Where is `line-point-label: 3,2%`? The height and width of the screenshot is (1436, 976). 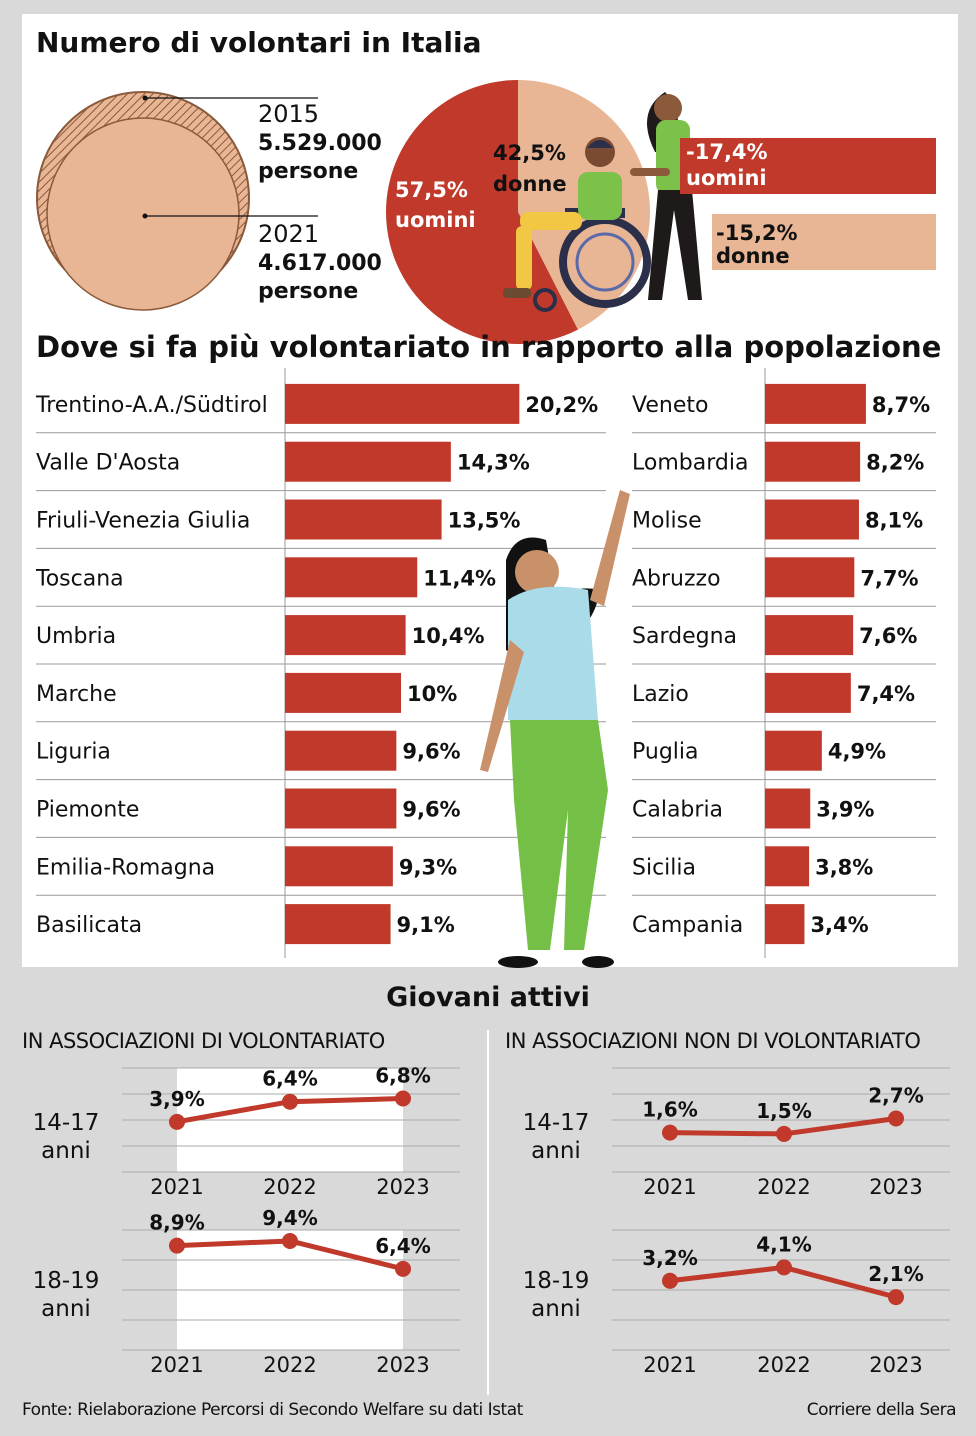
line-point-label: 3,2% is located at coordinates (669, 1258).